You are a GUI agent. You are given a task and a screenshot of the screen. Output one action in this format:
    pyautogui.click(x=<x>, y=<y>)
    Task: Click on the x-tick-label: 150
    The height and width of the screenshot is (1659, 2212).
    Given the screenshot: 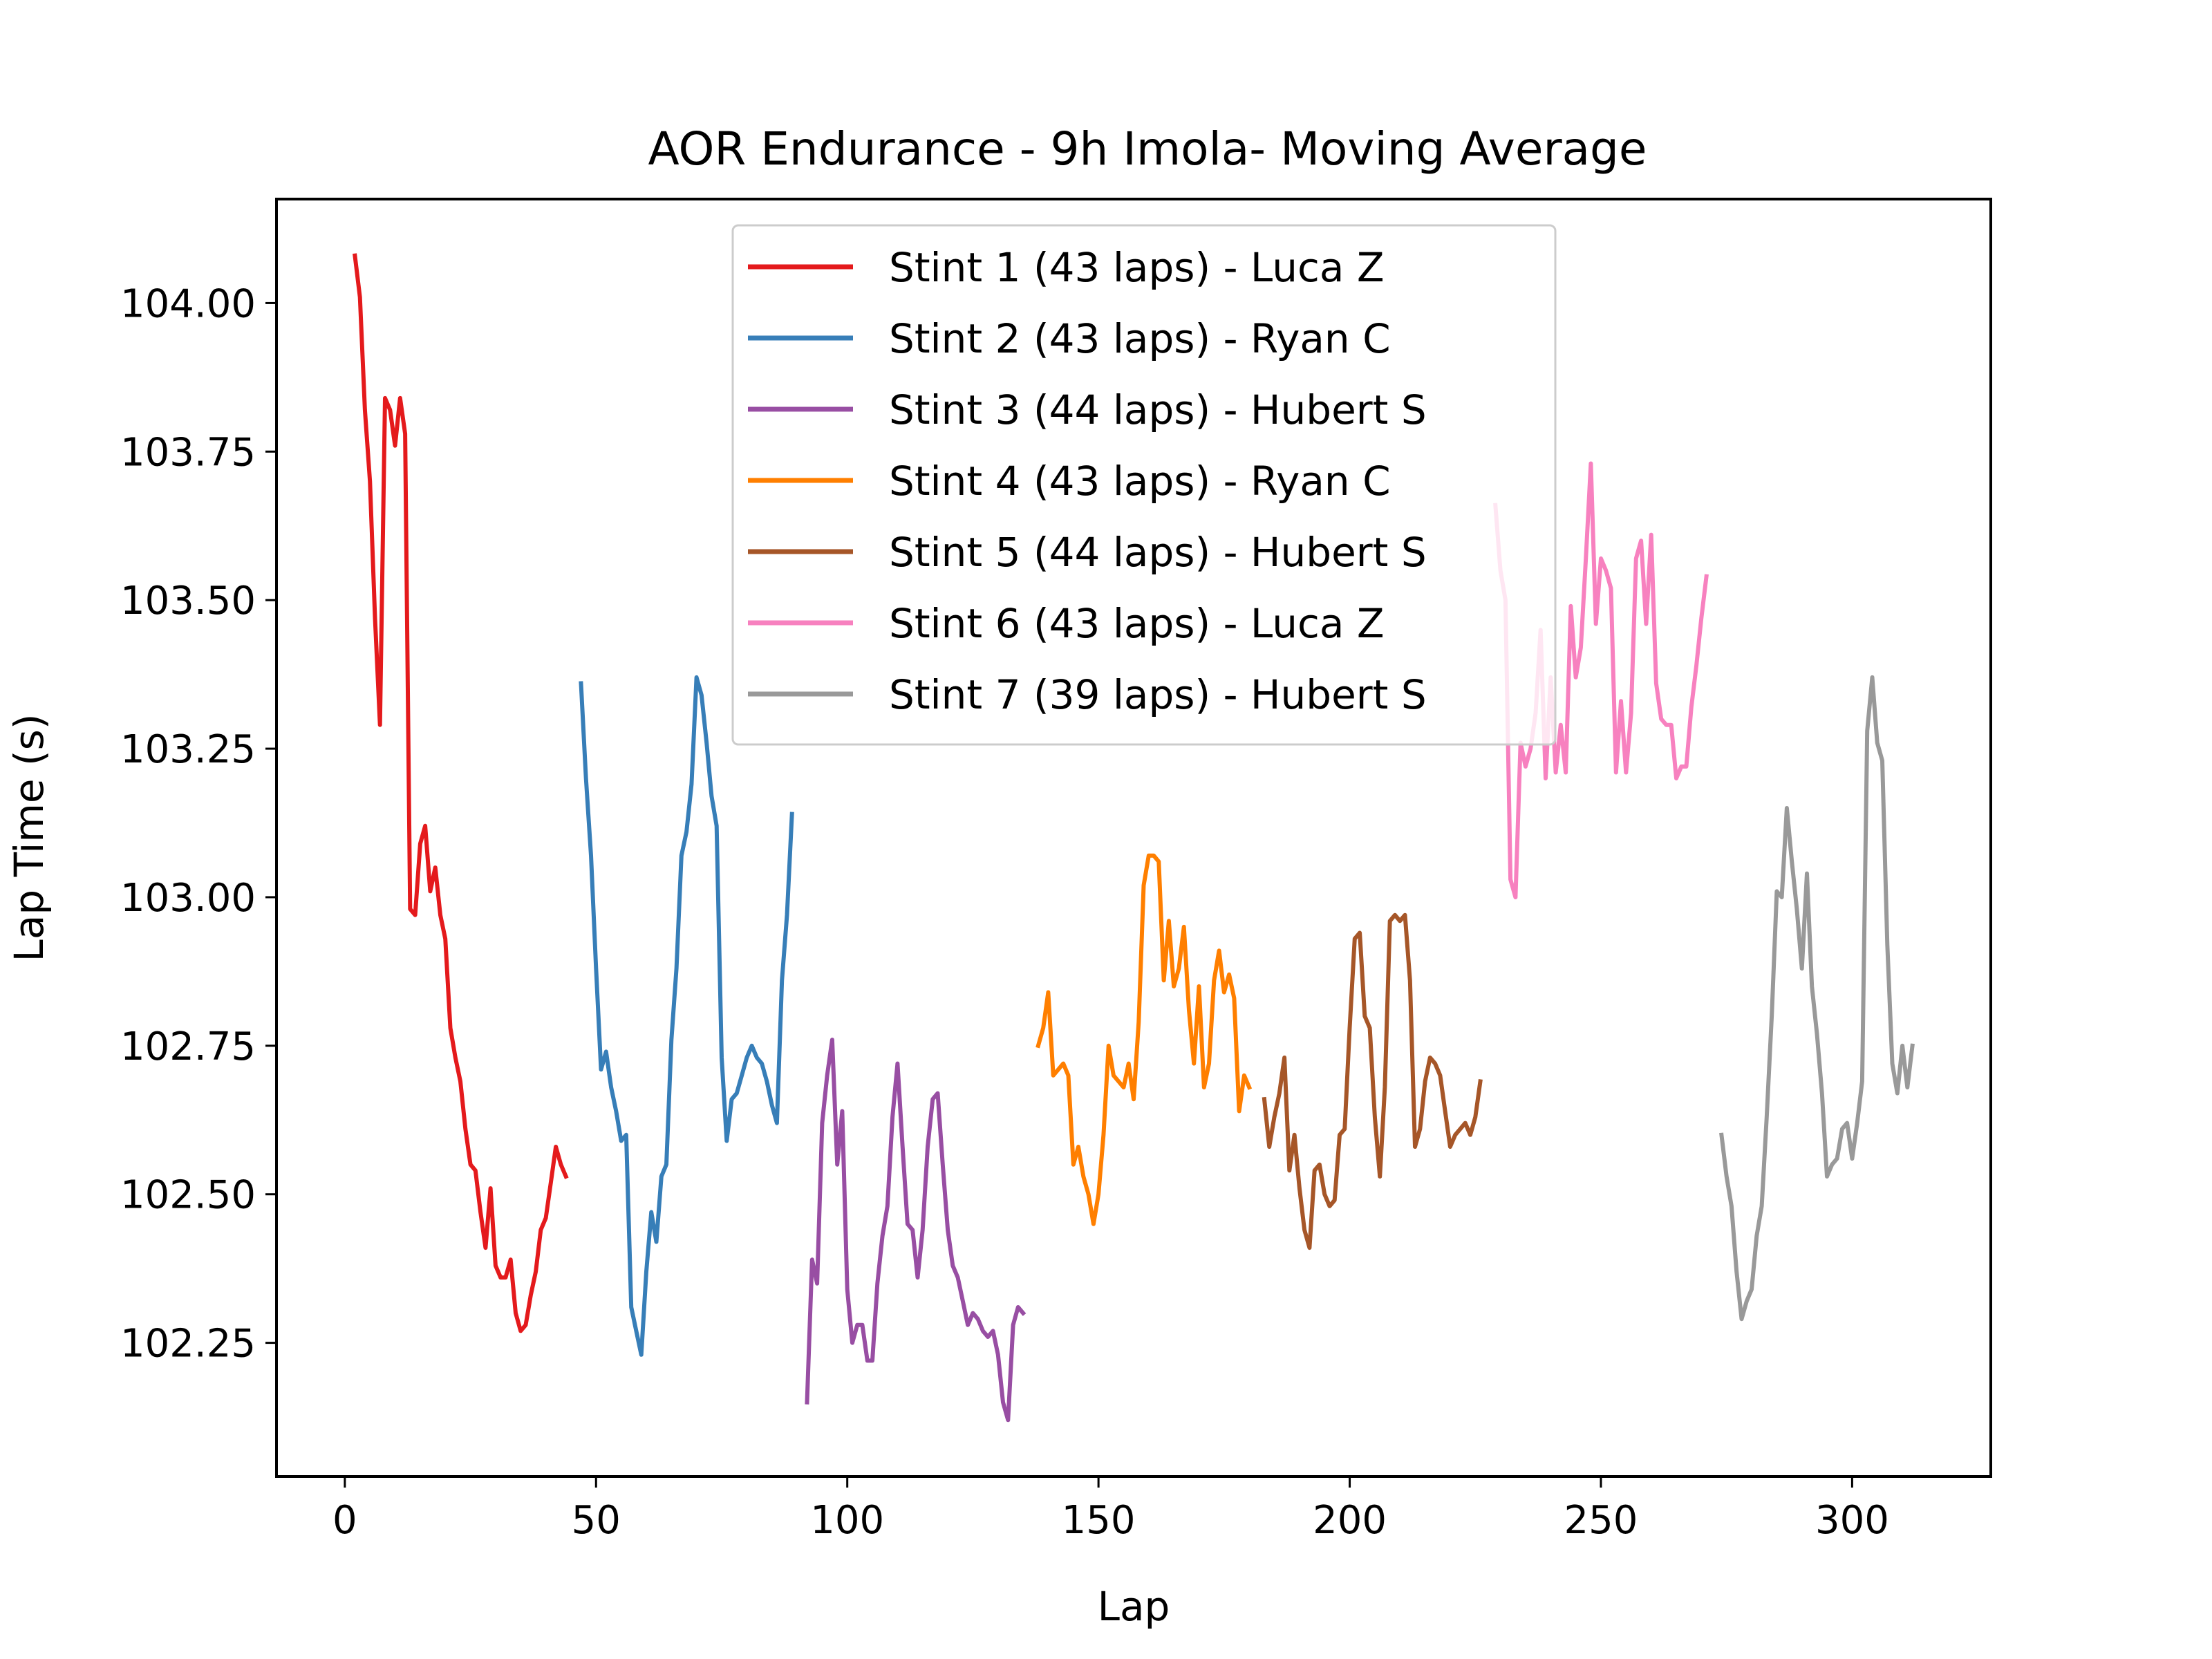 What is the action you would take?
    pyautogui.click(x=1099, y=1521)
    